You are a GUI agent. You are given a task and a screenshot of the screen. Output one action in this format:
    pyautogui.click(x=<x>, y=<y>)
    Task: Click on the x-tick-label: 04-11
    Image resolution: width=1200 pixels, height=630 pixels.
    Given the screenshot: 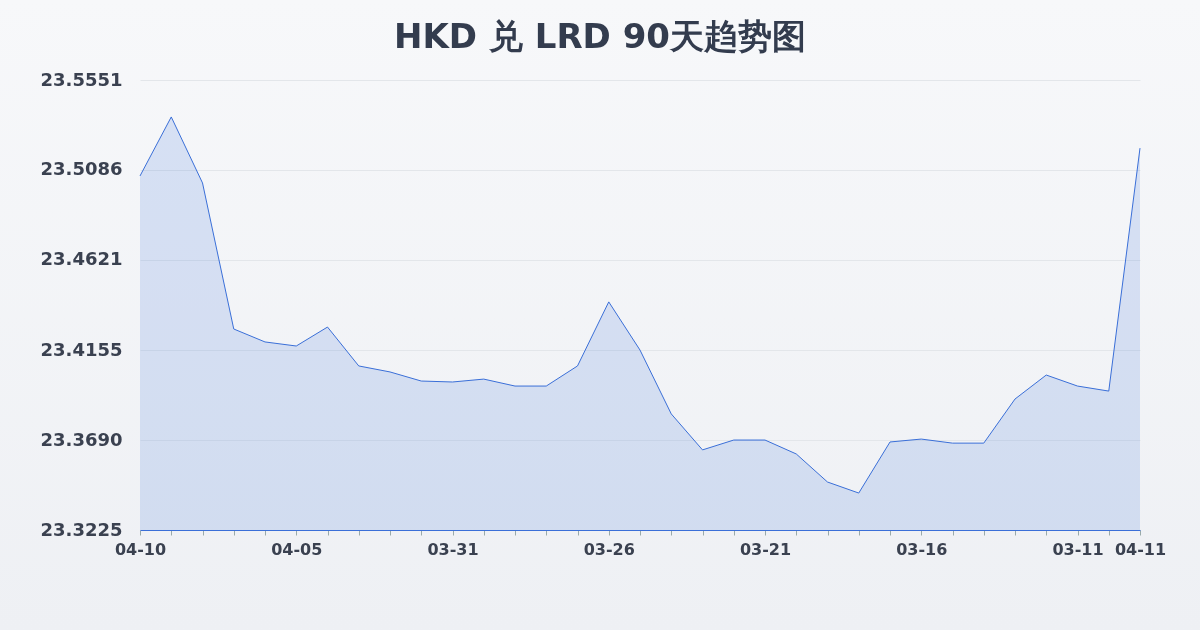 What is the action you would take?
    pyautogui.click(x=1140, y=549)
    